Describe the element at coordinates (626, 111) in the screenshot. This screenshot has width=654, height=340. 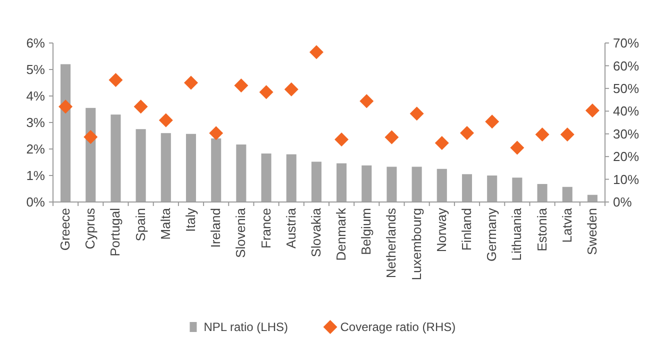
I see `y2-tick-label: 40%` at that location.